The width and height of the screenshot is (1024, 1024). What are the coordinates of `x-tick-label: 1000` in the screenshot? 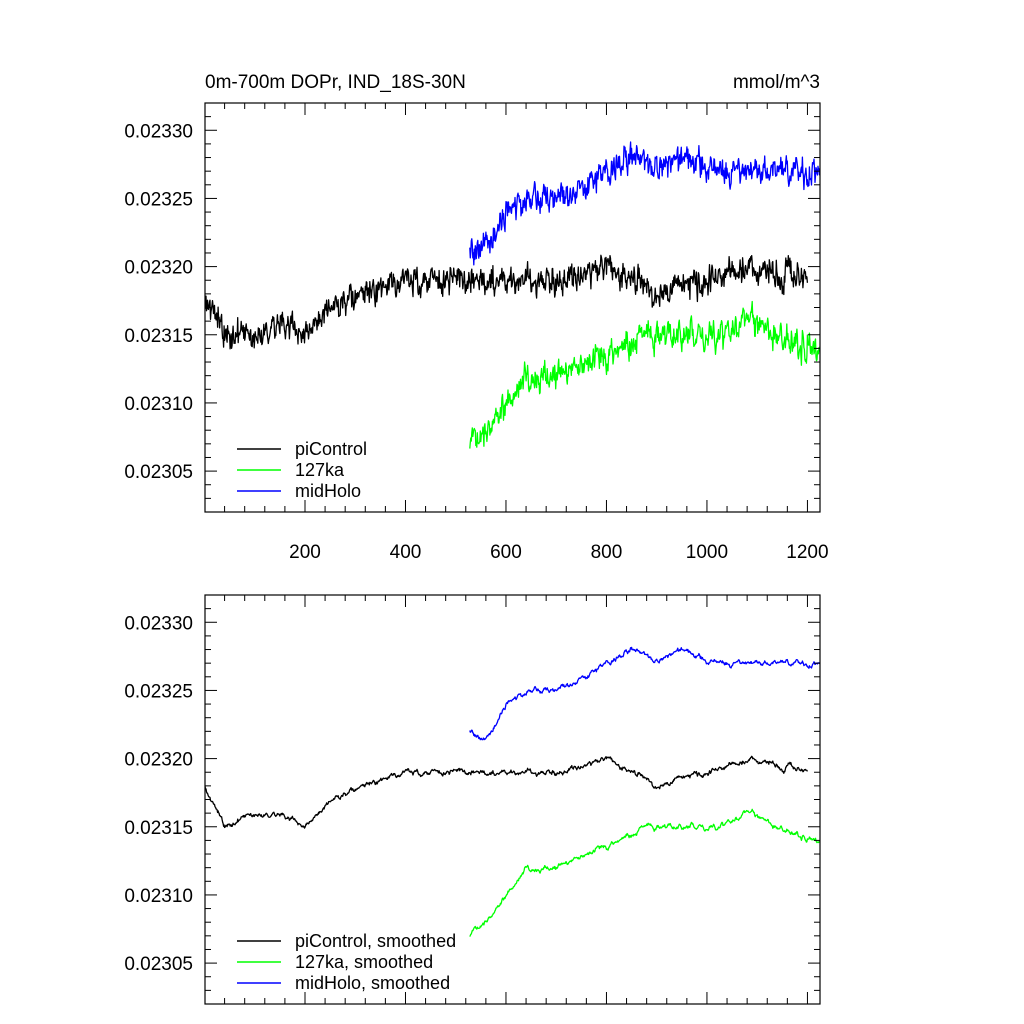 It's located at (707, 552).